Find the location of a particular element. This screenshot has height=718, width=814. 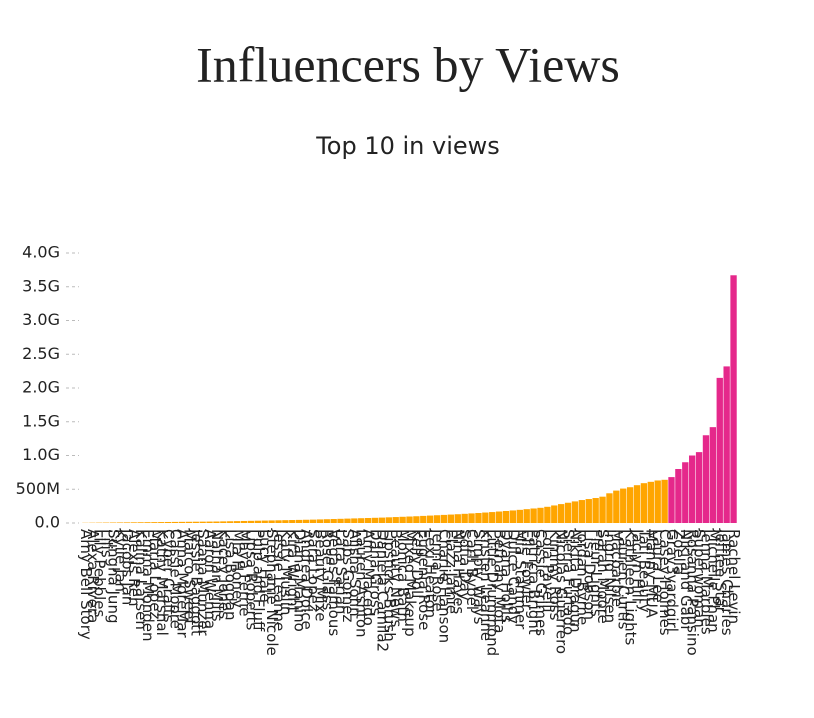

x-tick-label: Niki and Gabi is located at coordinates (686, 579).